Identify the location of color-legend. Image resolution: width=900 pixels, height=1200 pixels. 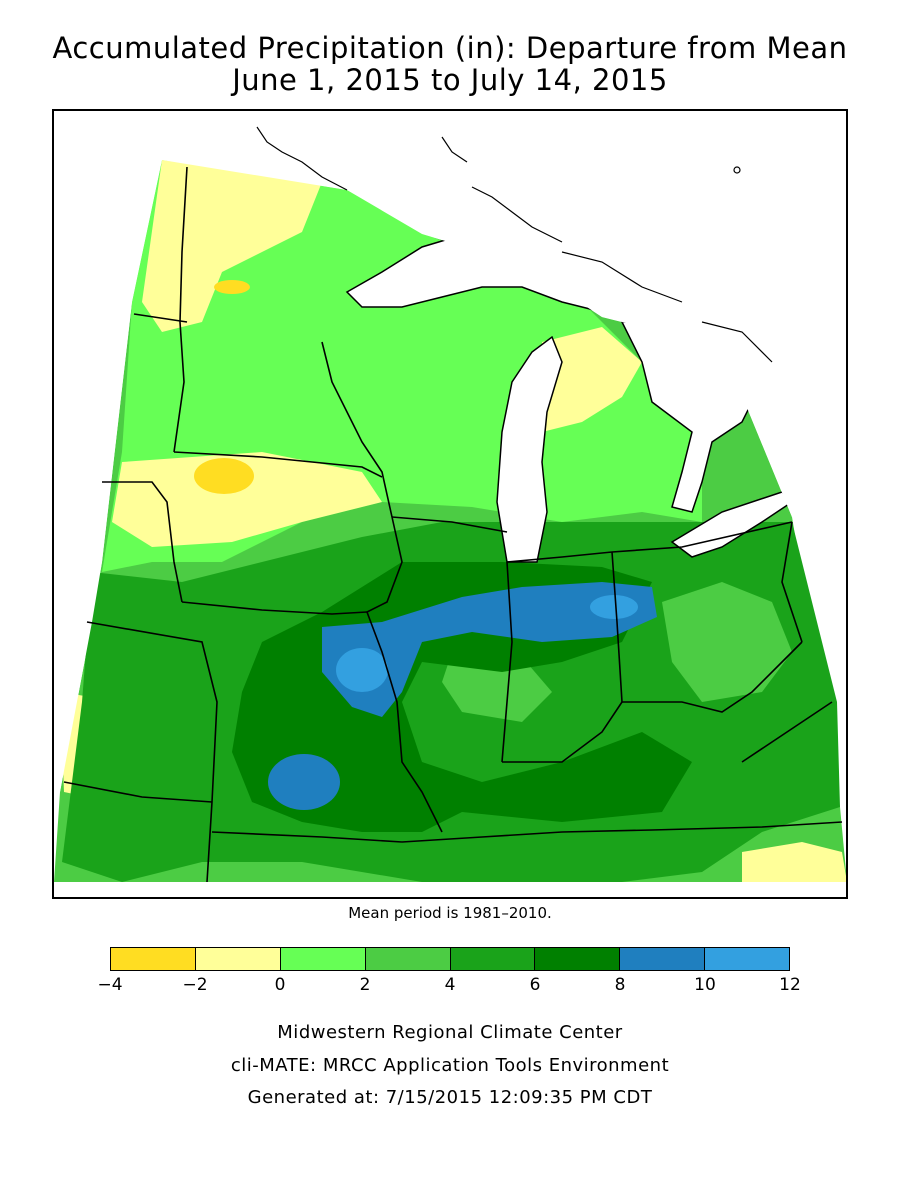
(450, 959).